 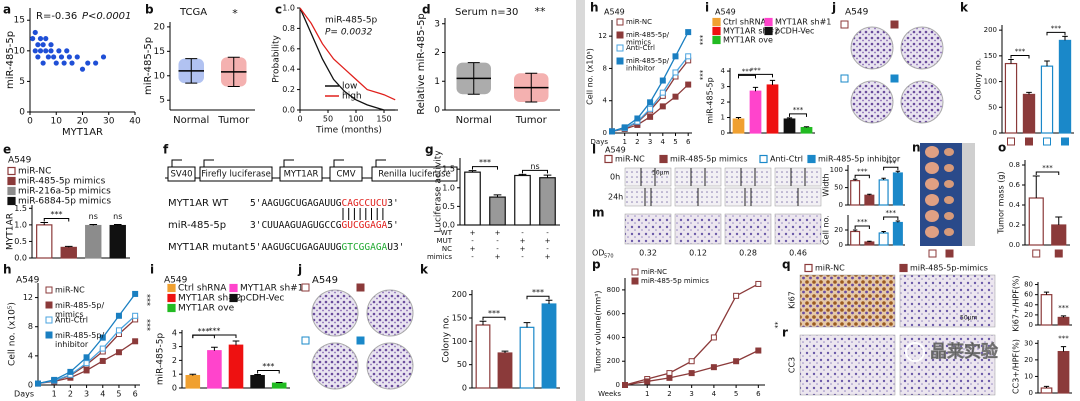 What do you see at coordinates (135, 122) in the screenshot?
I see `x-tick-label: 40` at bounding box center [135, 122].